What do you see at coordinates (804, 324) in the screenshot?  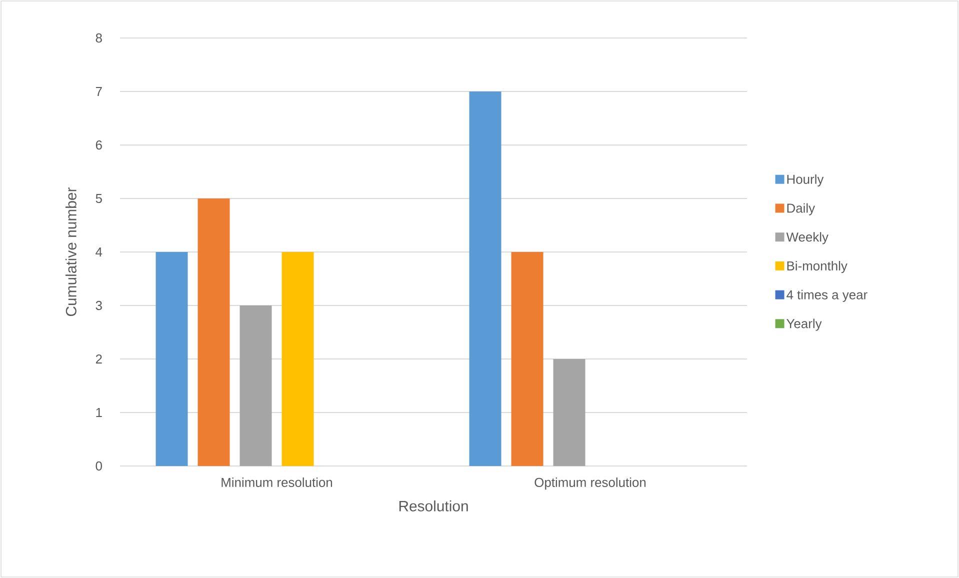 I see `legend-label: Yearly` at bounding box center [804, 324].